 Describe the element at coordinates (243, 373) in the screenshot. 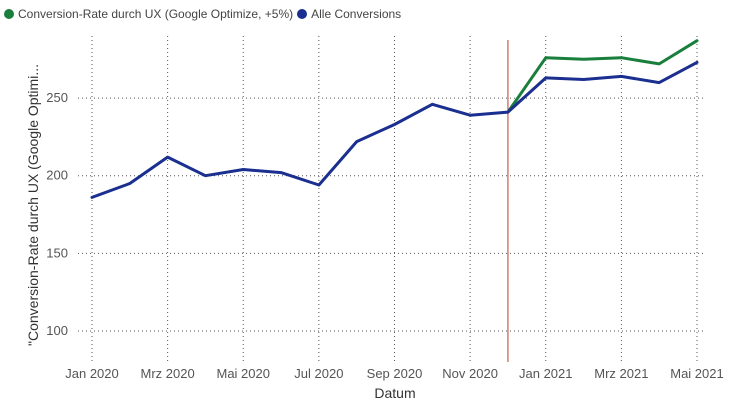

I see `x-tick-label-2: Mai 2020` at that location.